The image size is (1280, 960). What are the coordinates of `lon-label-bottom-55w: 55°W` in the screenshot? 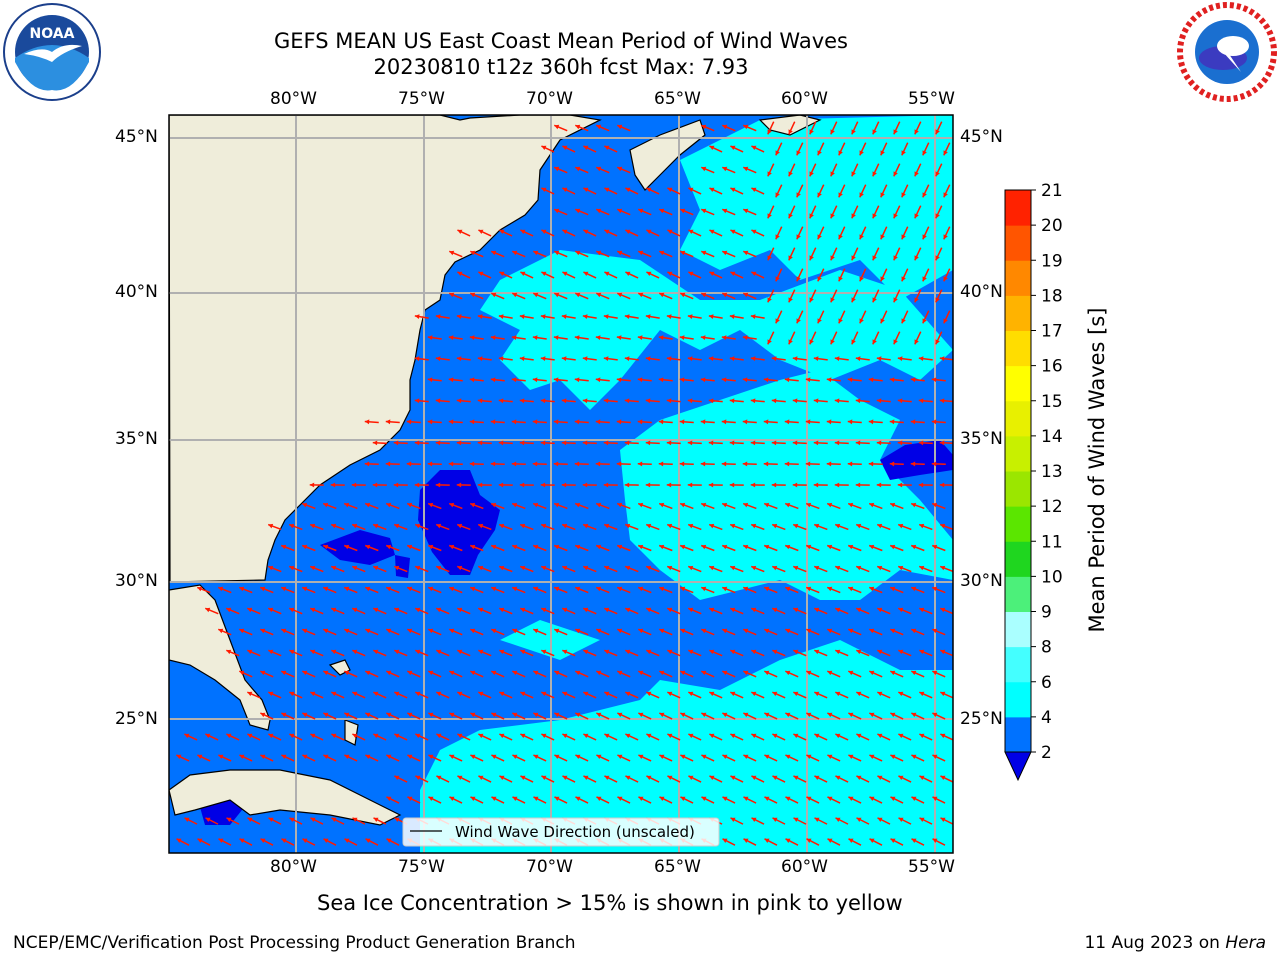 It's located at (931, 867).